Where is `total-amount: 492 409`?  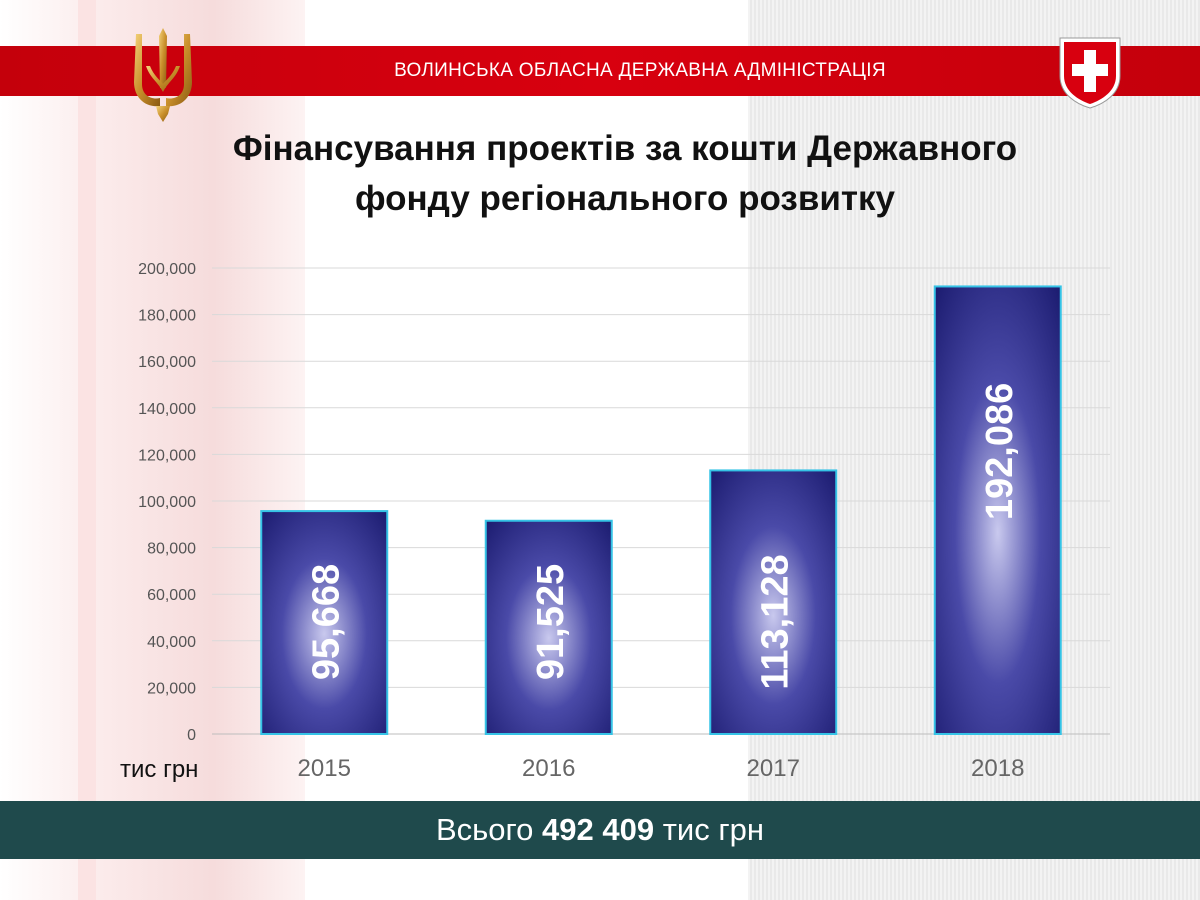
total-amount: 492 409 is located at coordinates (598, 829).